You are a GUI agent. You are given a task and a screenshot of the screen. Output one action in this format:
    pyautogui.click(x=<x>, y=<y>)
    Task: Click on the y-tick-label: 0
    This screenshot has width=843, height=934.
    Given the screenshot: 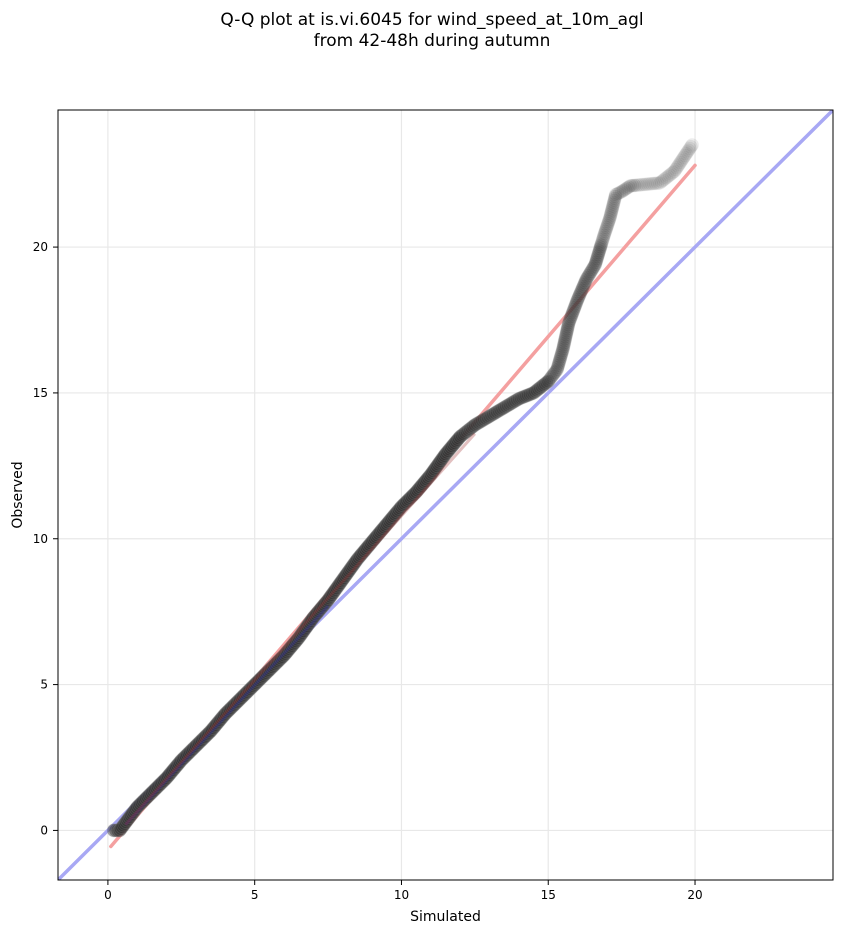 What is the action you would take?
    pyautogui.click(x=44, y=830)
    